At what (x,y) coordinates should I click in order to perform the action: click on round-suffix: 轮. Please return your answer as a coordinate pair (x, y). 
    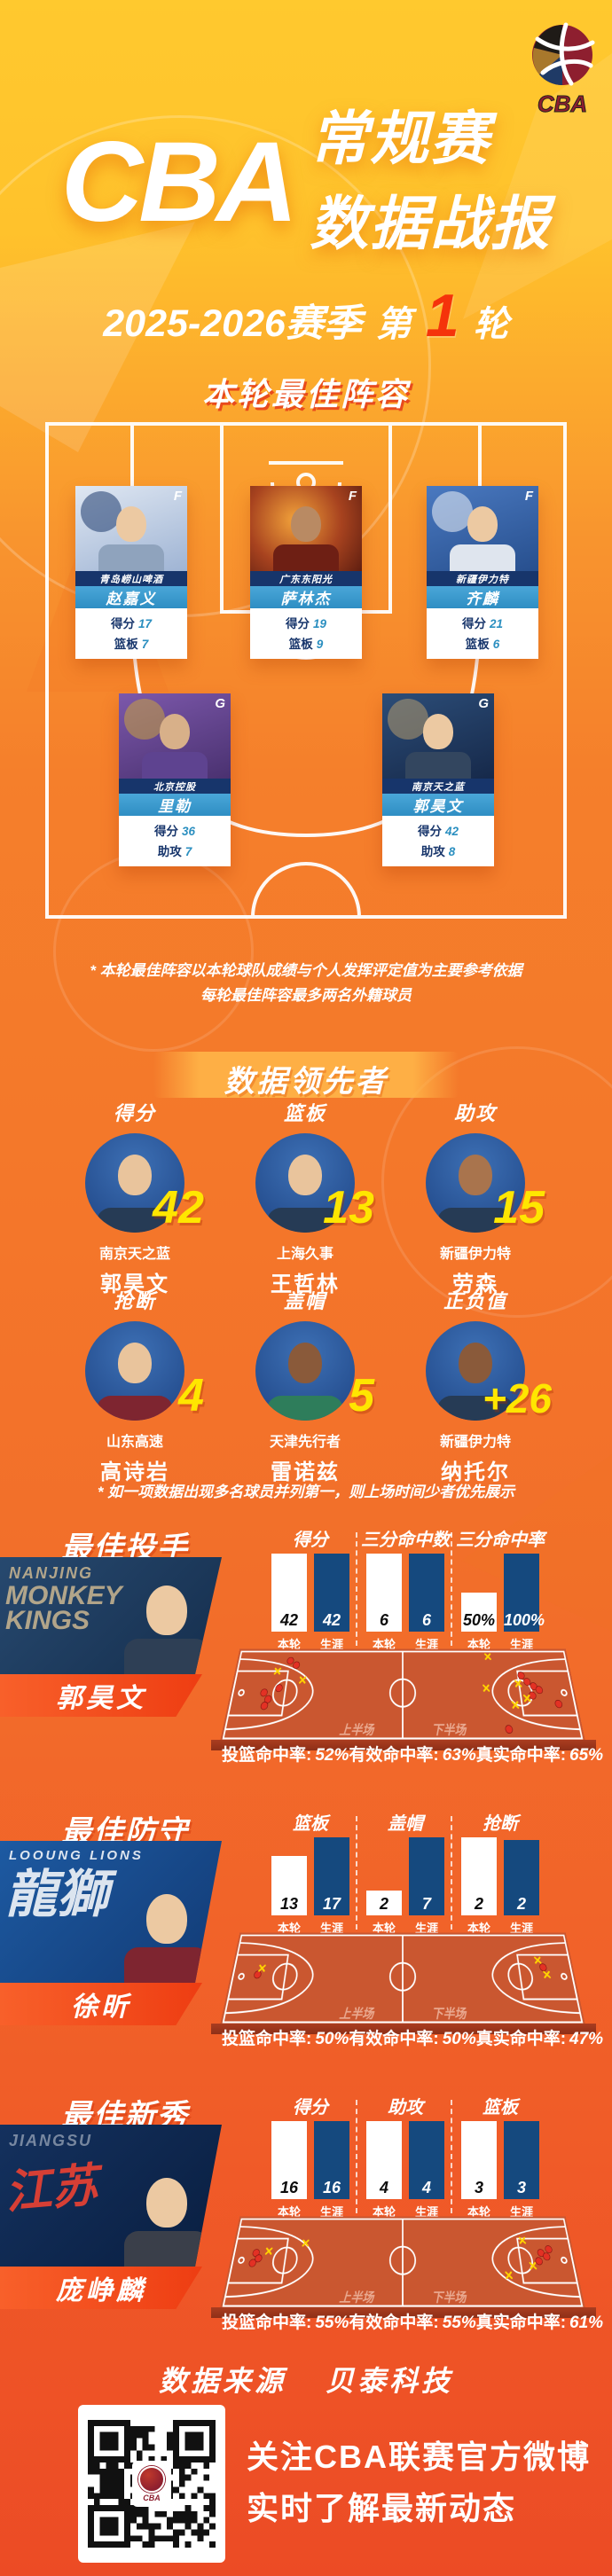
    Looking at the image, I should click on (491, 324).